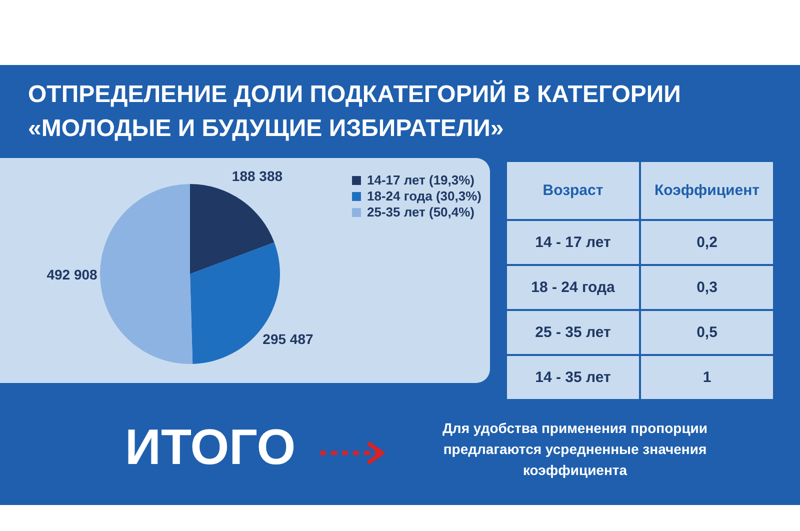  I want to click on text: ИТОГО, so click(210, 447).